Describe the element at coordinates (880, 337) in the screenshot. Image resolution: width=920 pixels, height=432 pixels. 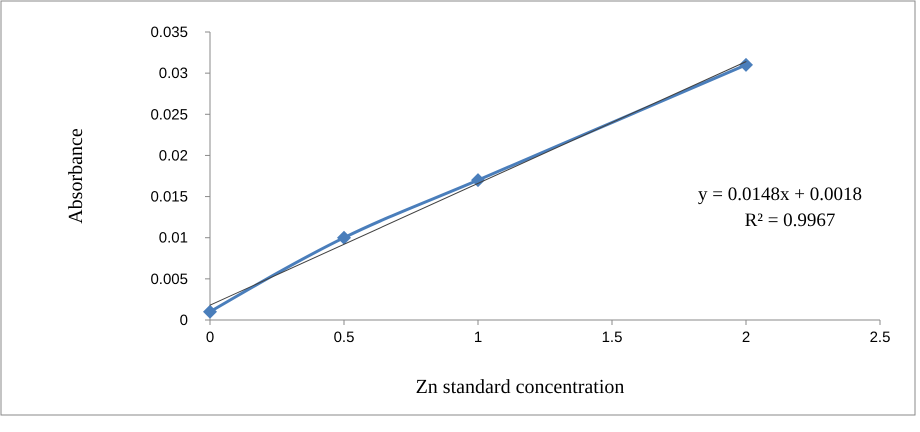
I see `x-tick-label: 2.5` at that location.